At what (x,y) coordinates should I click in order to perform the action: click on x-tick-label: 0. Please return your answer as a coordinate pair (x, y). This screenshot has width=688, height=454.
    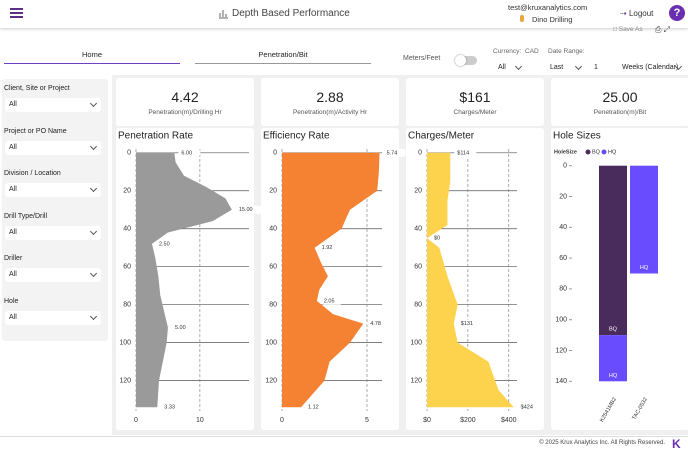
    Looking at the image, I should click on (282, 420).